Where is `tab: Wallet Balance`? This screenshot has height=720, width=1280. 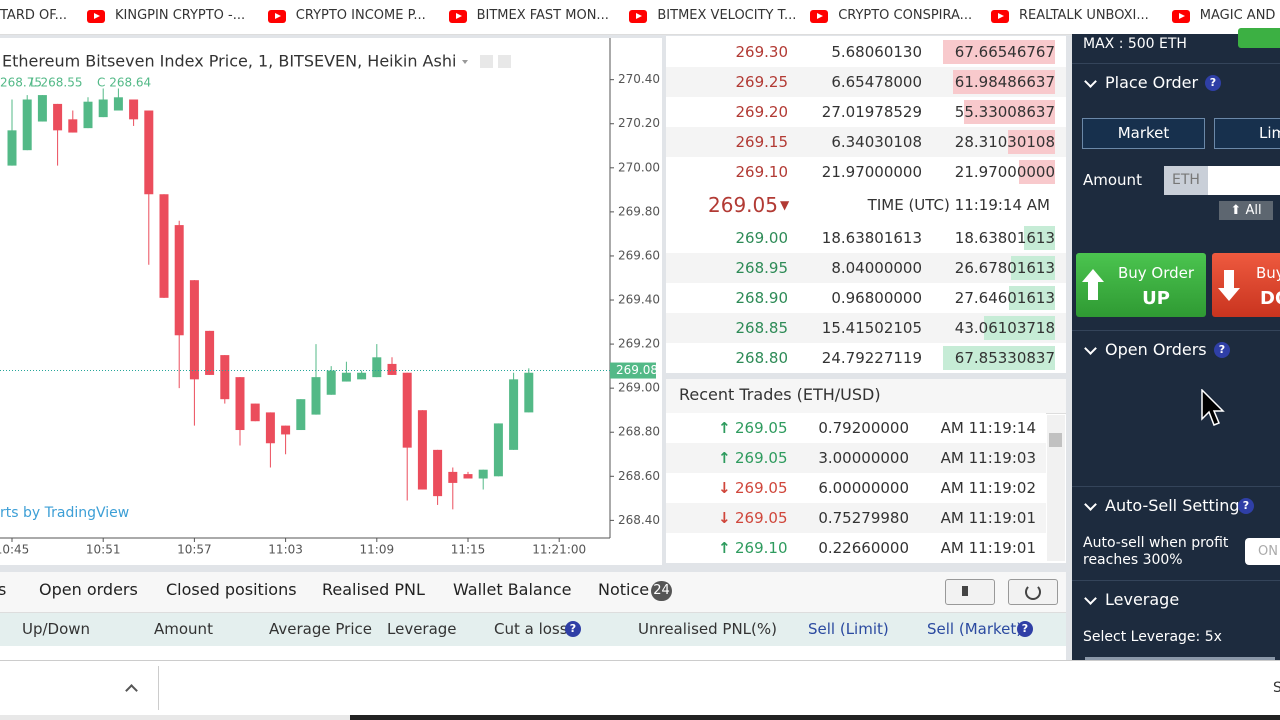 tab: Wallet Balance is located at coordinates (512, 589).